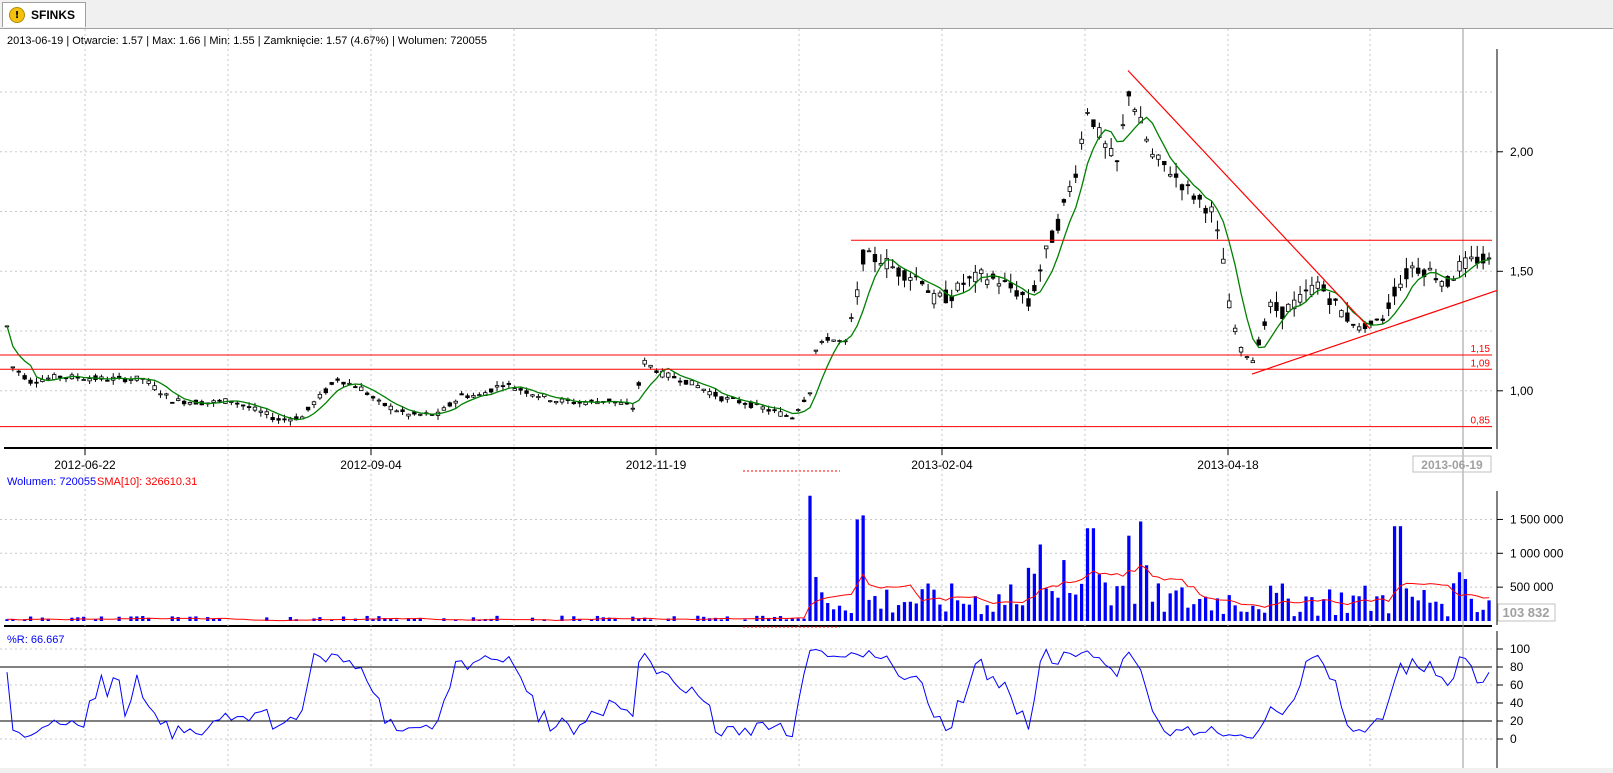 Image resolution: width=1613 pixels, height=773 pixels. Describe the element at coordinates (1537, 553) in the screenshot. I see `volume-tick-label: 1 000 000` at that location.